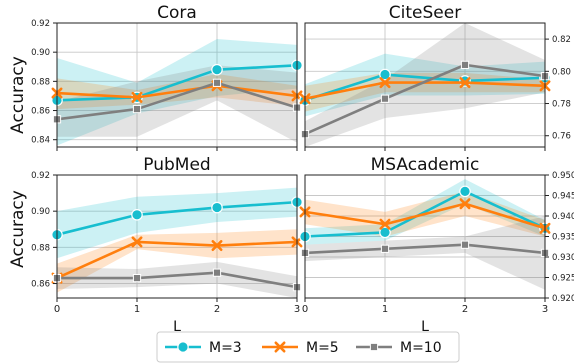  I want to click on legend-entry-m3: M=3, so click(203, 348).